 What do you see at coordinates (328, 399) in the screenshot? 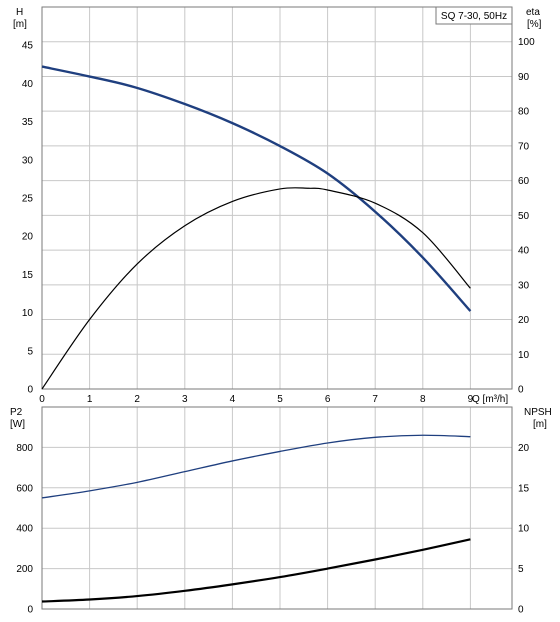
I see `x-tick-label: 6` at bounding box center [328, 399].